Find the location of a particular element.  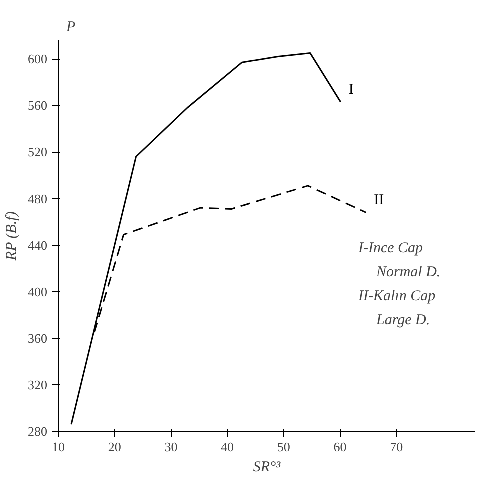

annotation: Large D. is located at coordinates (403, 320).